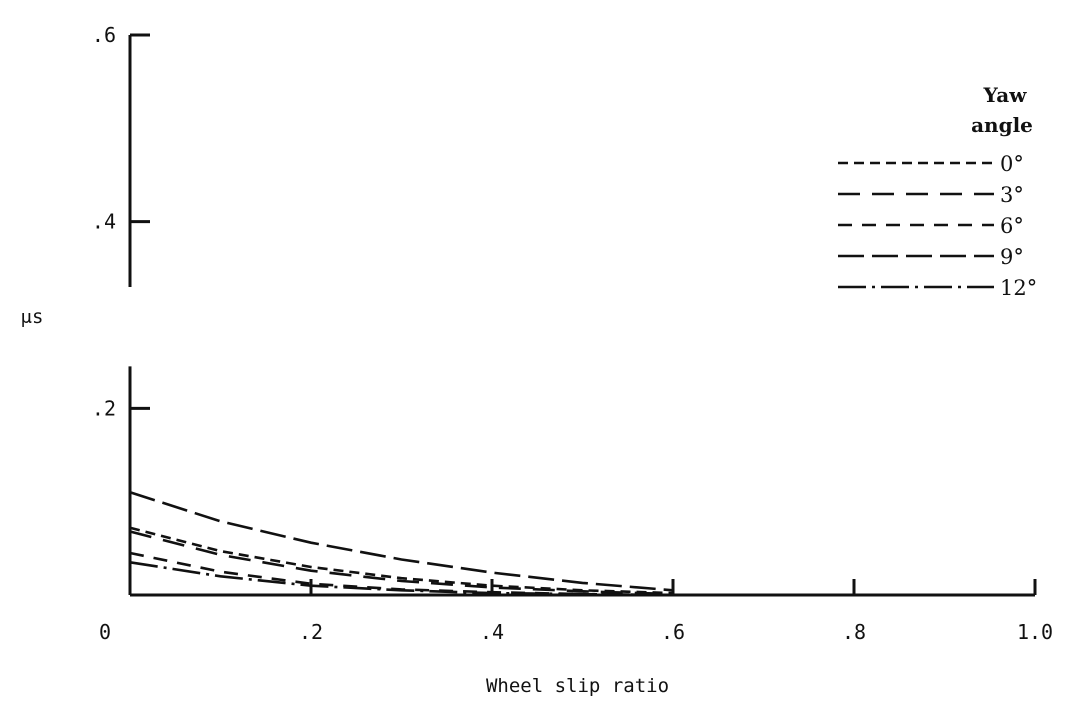  What do you see at coordinates (1018, 288) in the screenshot?
I see `legend-label: 12°` at bounding box center [1018, 288].